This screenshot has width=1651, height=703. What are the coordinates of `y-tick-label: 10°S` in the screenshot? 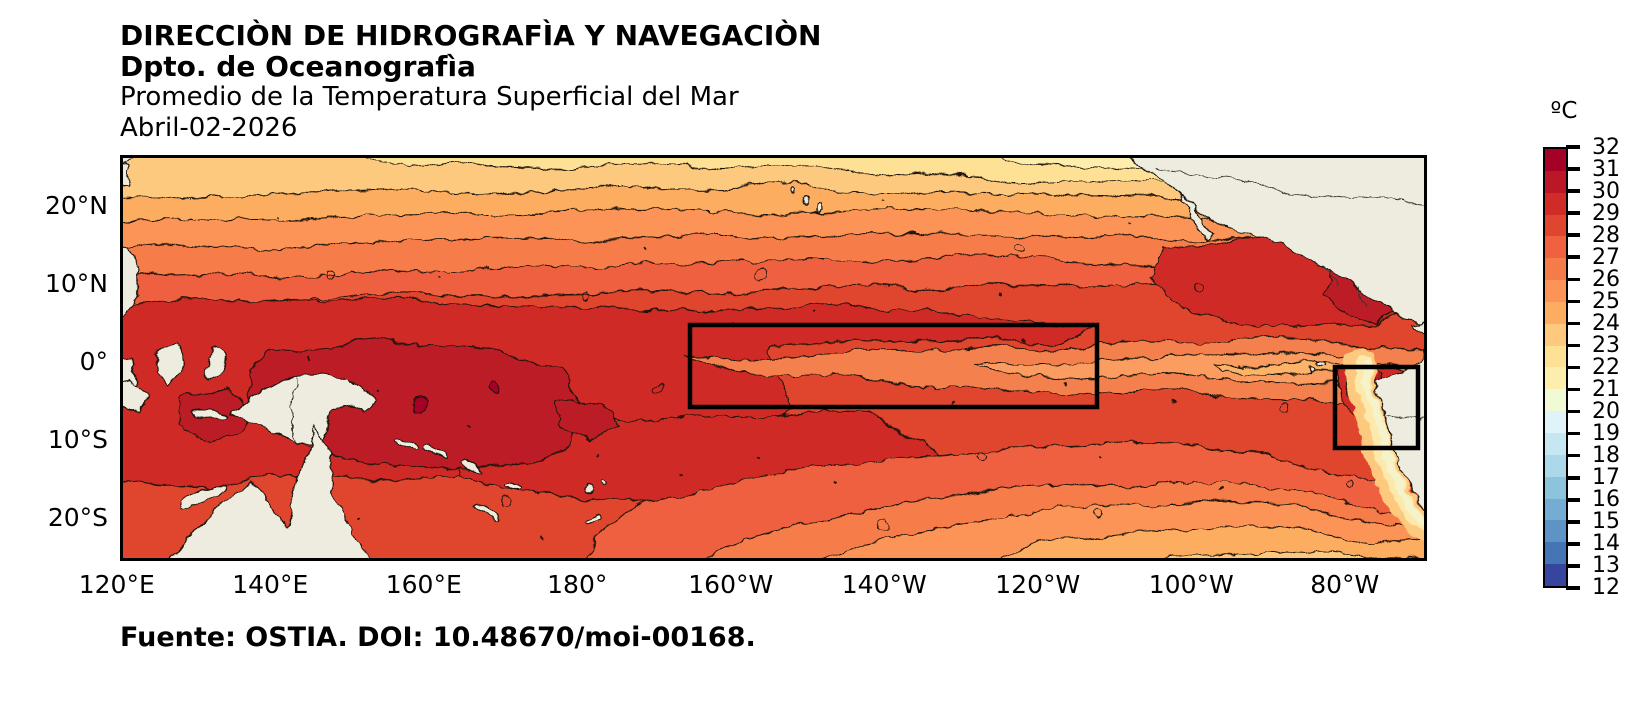 It's located at (77, 439).